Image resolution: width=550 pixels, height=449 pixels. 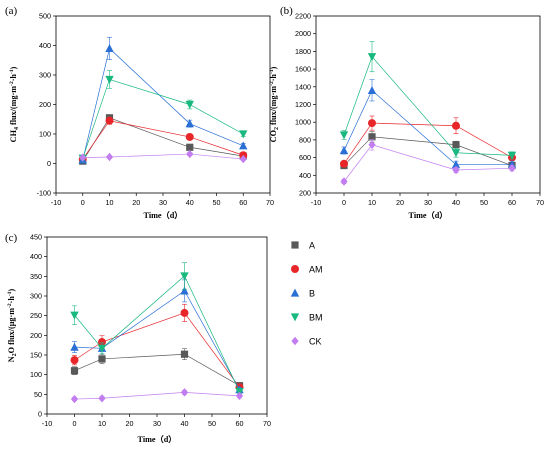 What do you see at coordinates (303, 122) in the screenshot?
I see `y-tick-label: 1000` at bounding box center [303, 122].